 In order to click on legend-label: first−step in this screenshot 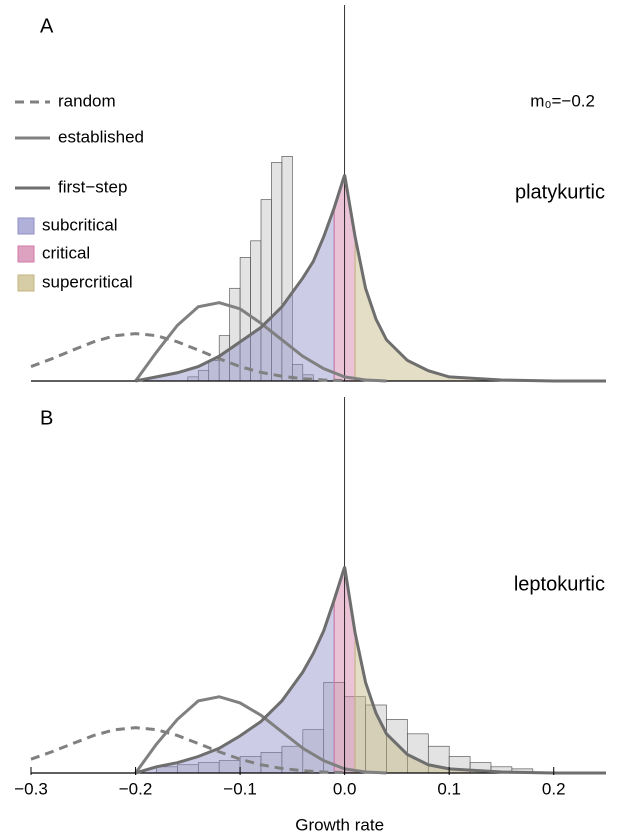, I will do `click(92, 186)`.